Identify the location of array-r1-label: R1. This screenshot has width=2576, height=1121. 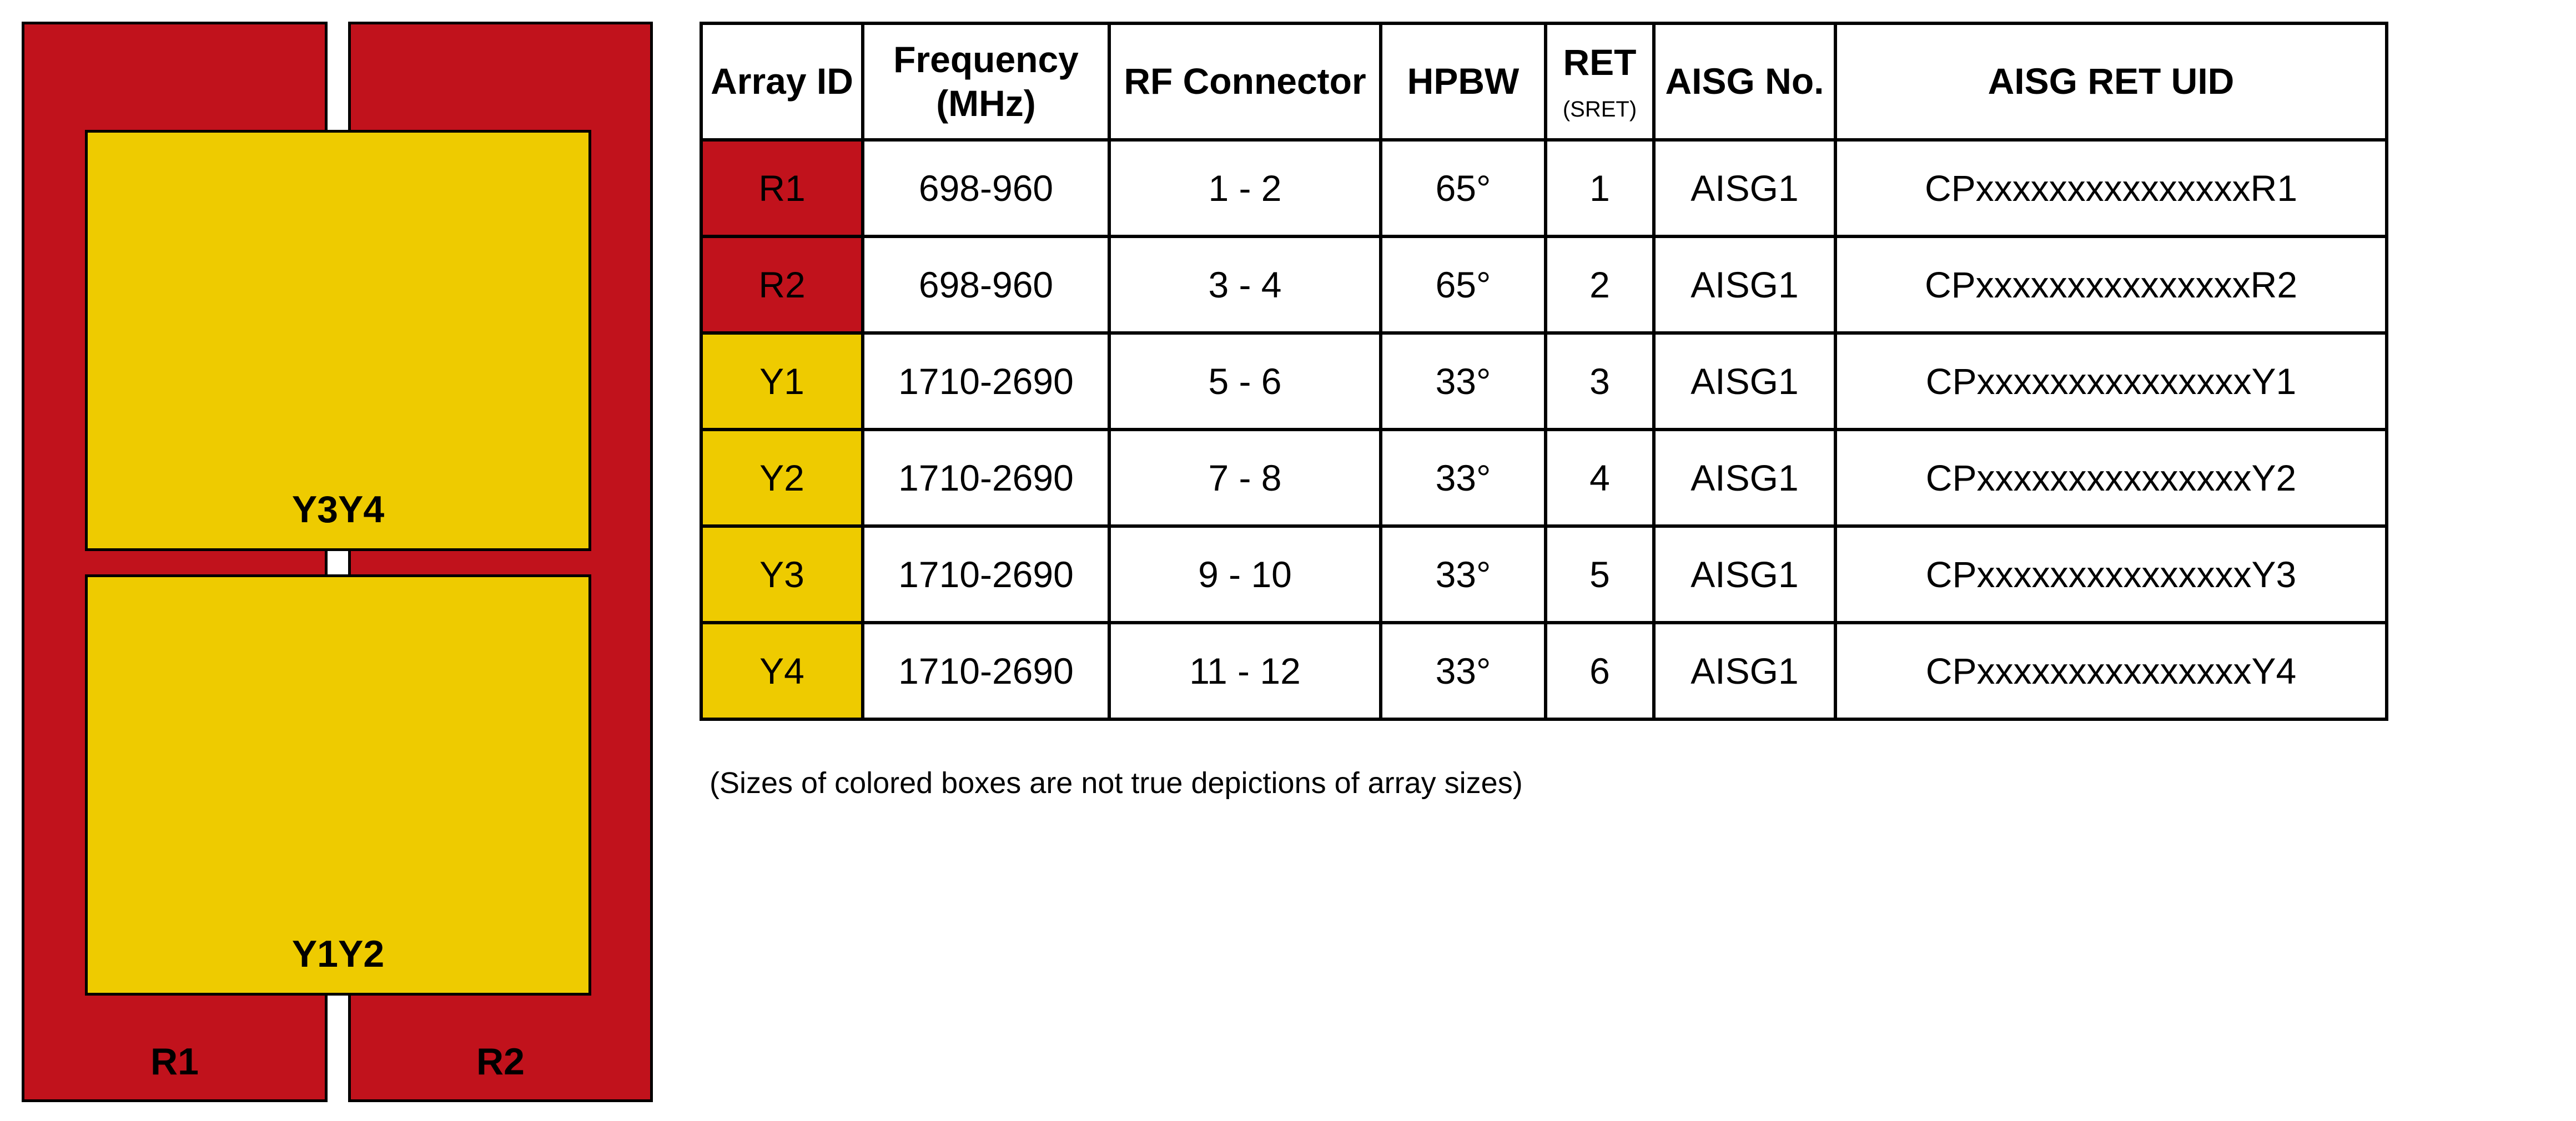
(174, 1062).